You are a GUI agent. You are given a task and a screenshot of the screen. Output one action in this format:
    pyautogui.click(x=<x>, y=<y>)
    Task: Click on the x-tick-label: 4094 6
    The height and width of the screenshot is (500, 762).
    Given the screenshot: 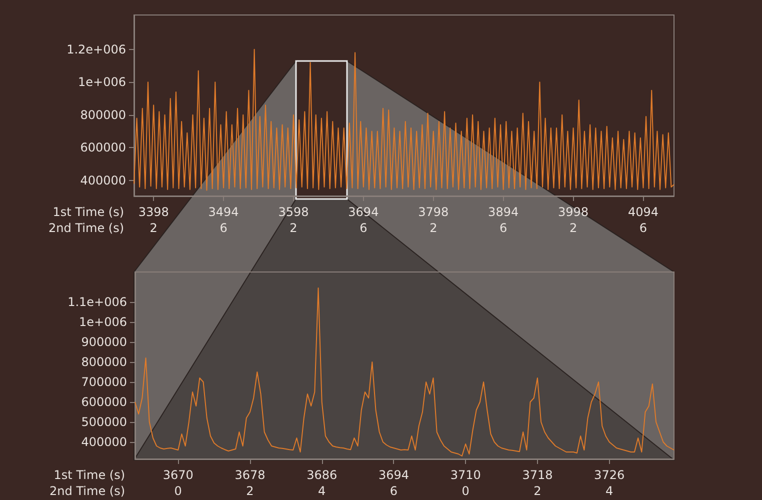 What is the action you would take?
    pyautogui.click(x=643, y=220)
    